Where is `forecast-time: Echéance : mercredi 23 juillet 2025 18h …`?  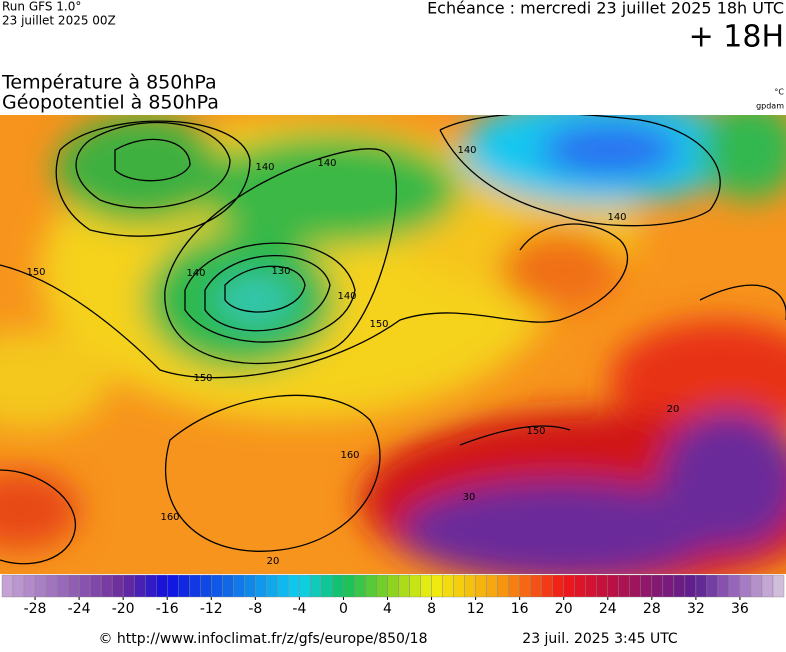 forecast-time: Echéance : mercredi 23 juillet 2025 18h … is located at coordinates (605, 9).